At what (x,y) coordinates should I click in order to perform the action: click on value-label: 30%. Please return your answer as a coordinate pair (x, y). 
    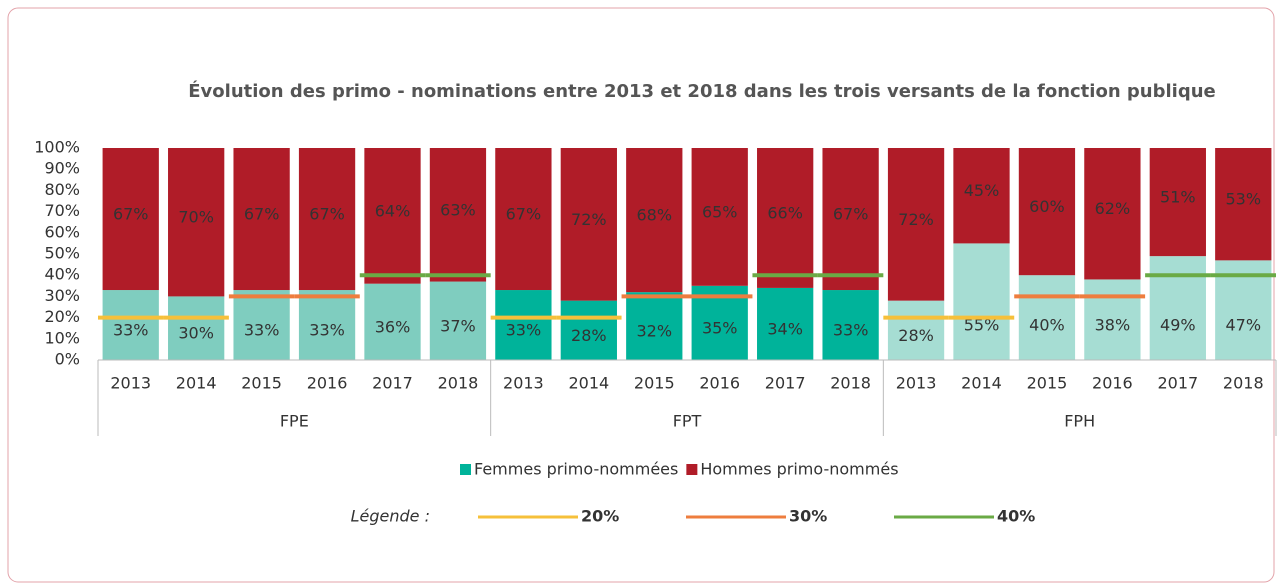
    Looking at the image, I should click on (196, 333).